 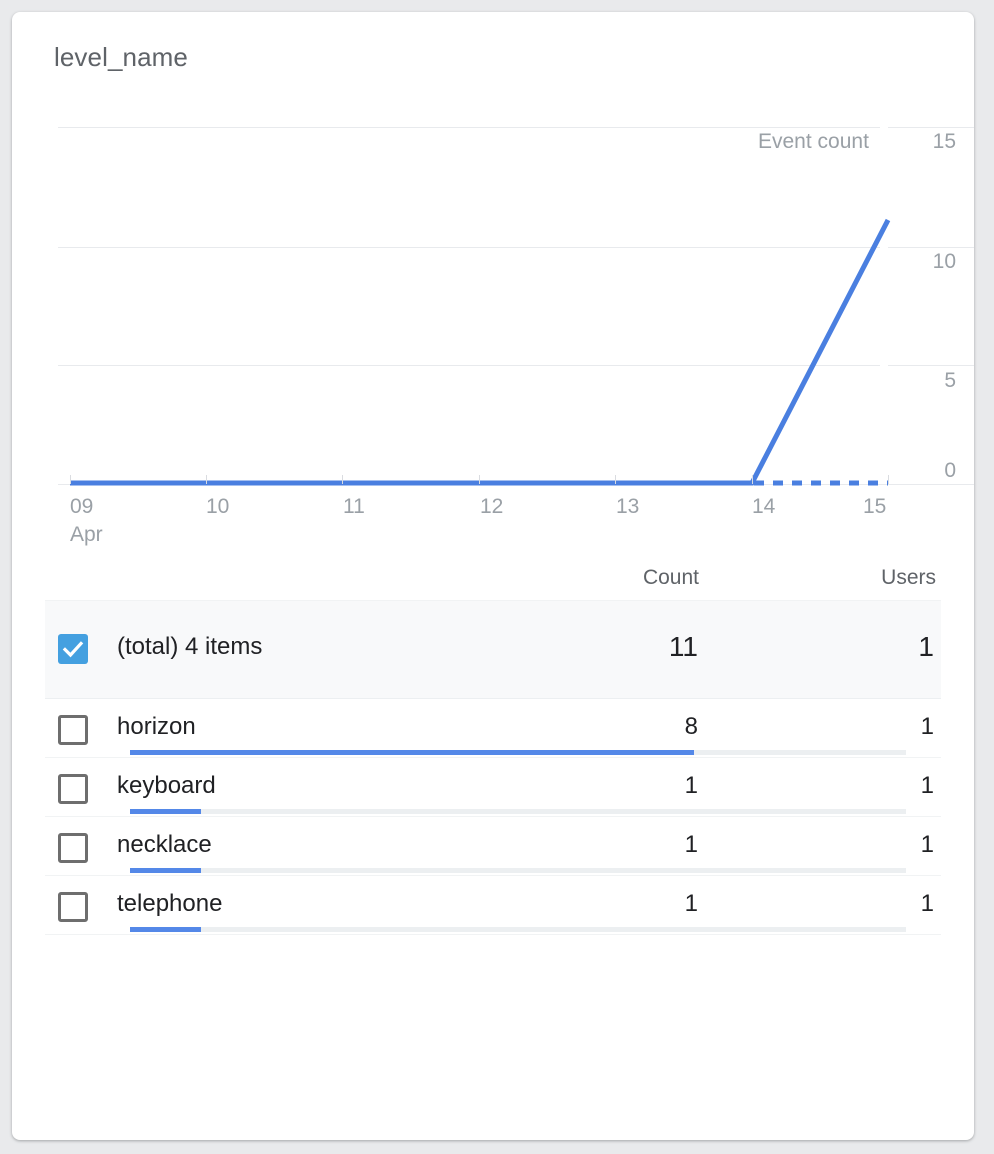 I want to click on table-row: horizon 8 1, so click(x=493, y=728).